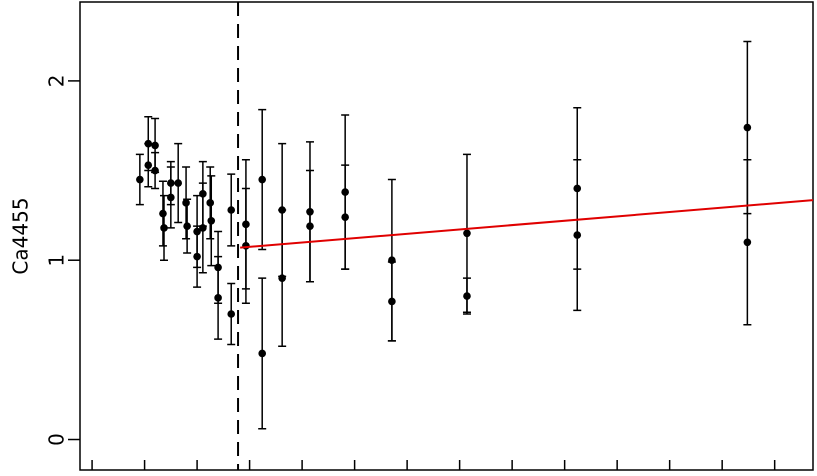 This screenshot has height=476, width=817. What do you see at coordinates (21, 235) in the screenshot?
I see `y-axis-label: Ca4455` at bounding box center [21, 235].